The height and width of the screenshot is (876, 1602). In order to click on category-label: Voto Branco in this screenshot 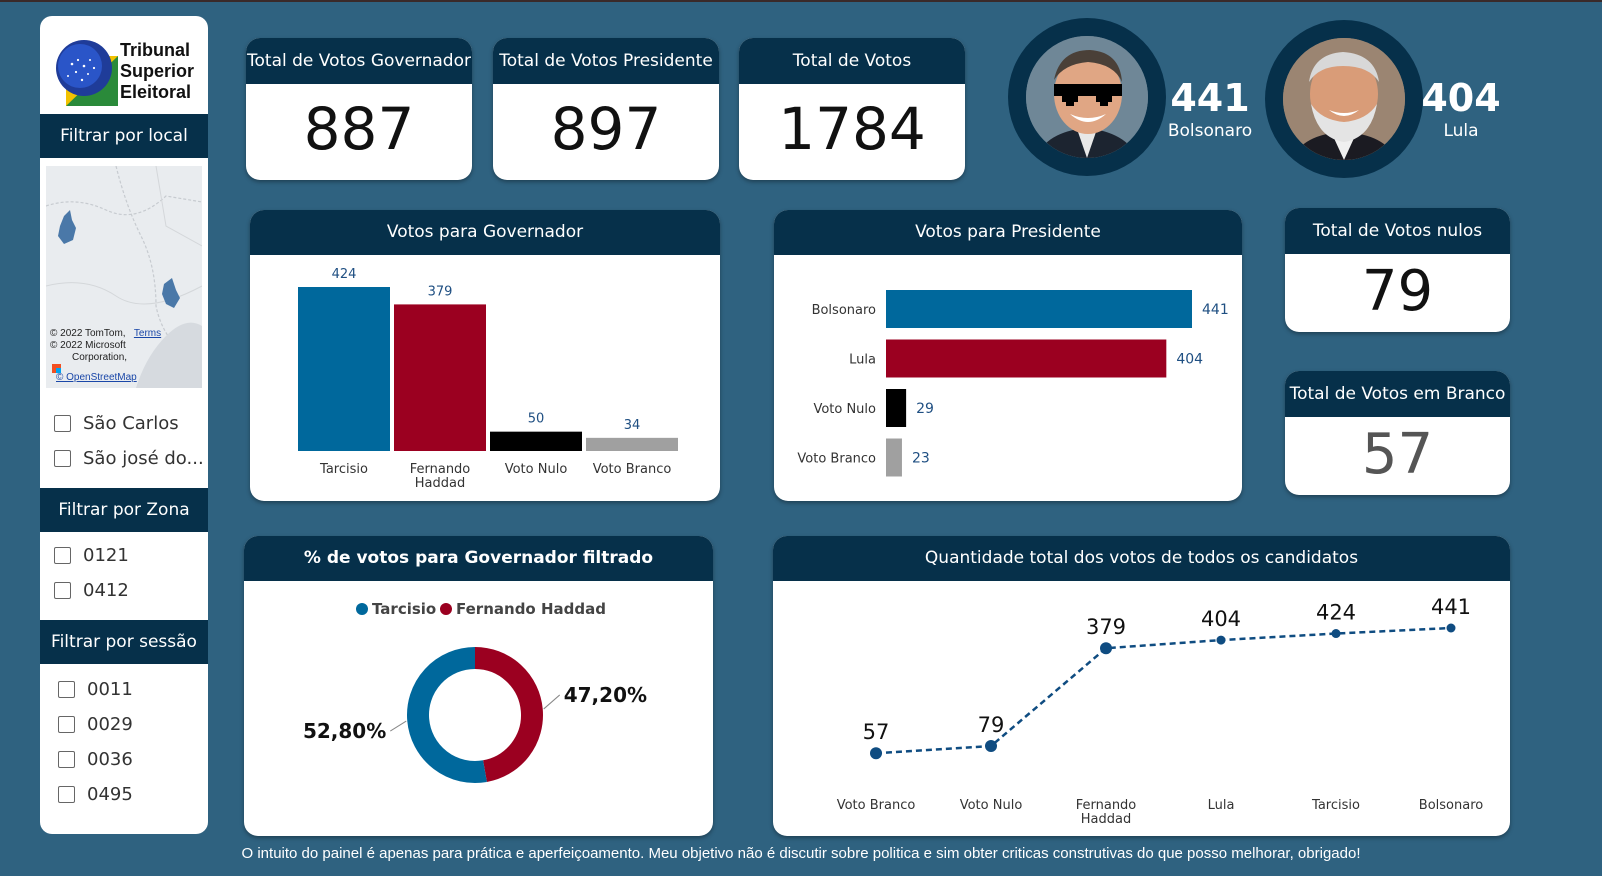, I will do `click(836, 459)`.